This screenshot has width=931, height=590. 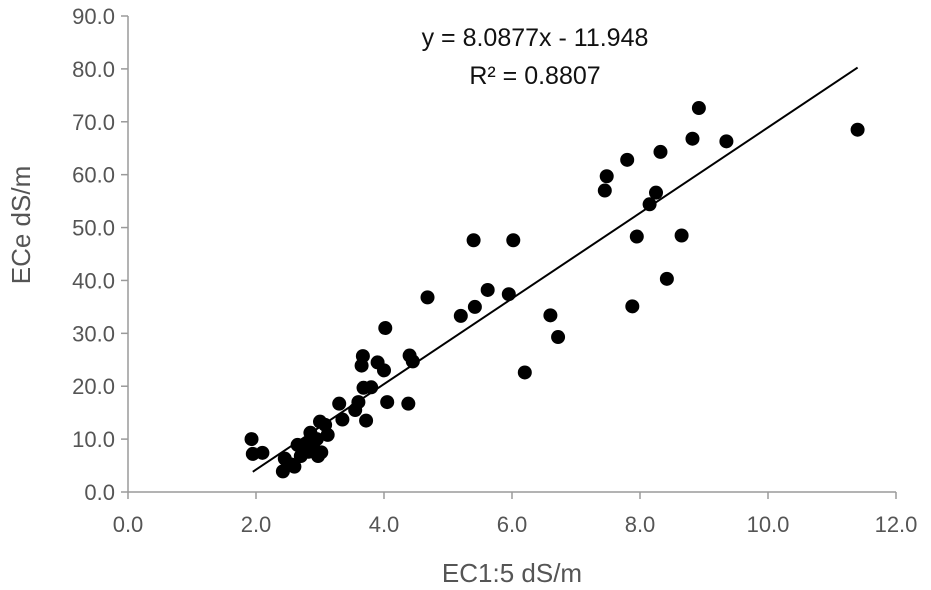 What do you see at coordinates (768, 524) in the screenshot?
I see `x-tick-label: 10.0` at bounding box center [768, 524].